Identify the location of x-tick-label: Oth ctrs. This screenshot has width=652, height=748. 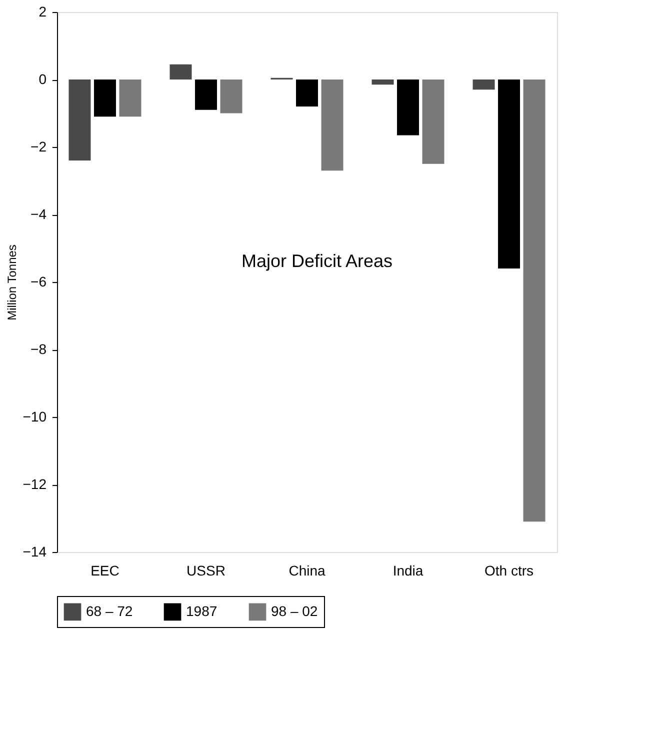
(509, 570).